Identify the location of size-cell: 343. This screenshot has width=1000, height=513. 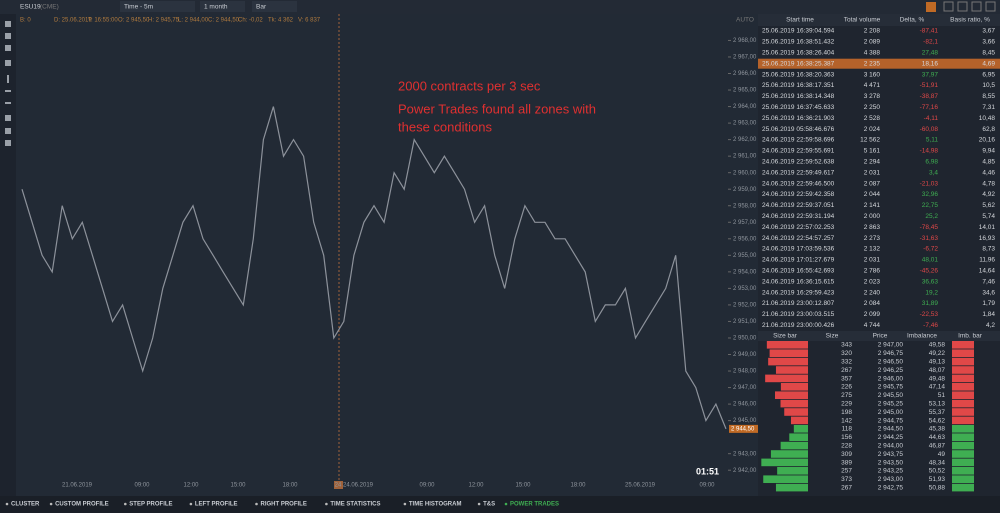
(846, 345).